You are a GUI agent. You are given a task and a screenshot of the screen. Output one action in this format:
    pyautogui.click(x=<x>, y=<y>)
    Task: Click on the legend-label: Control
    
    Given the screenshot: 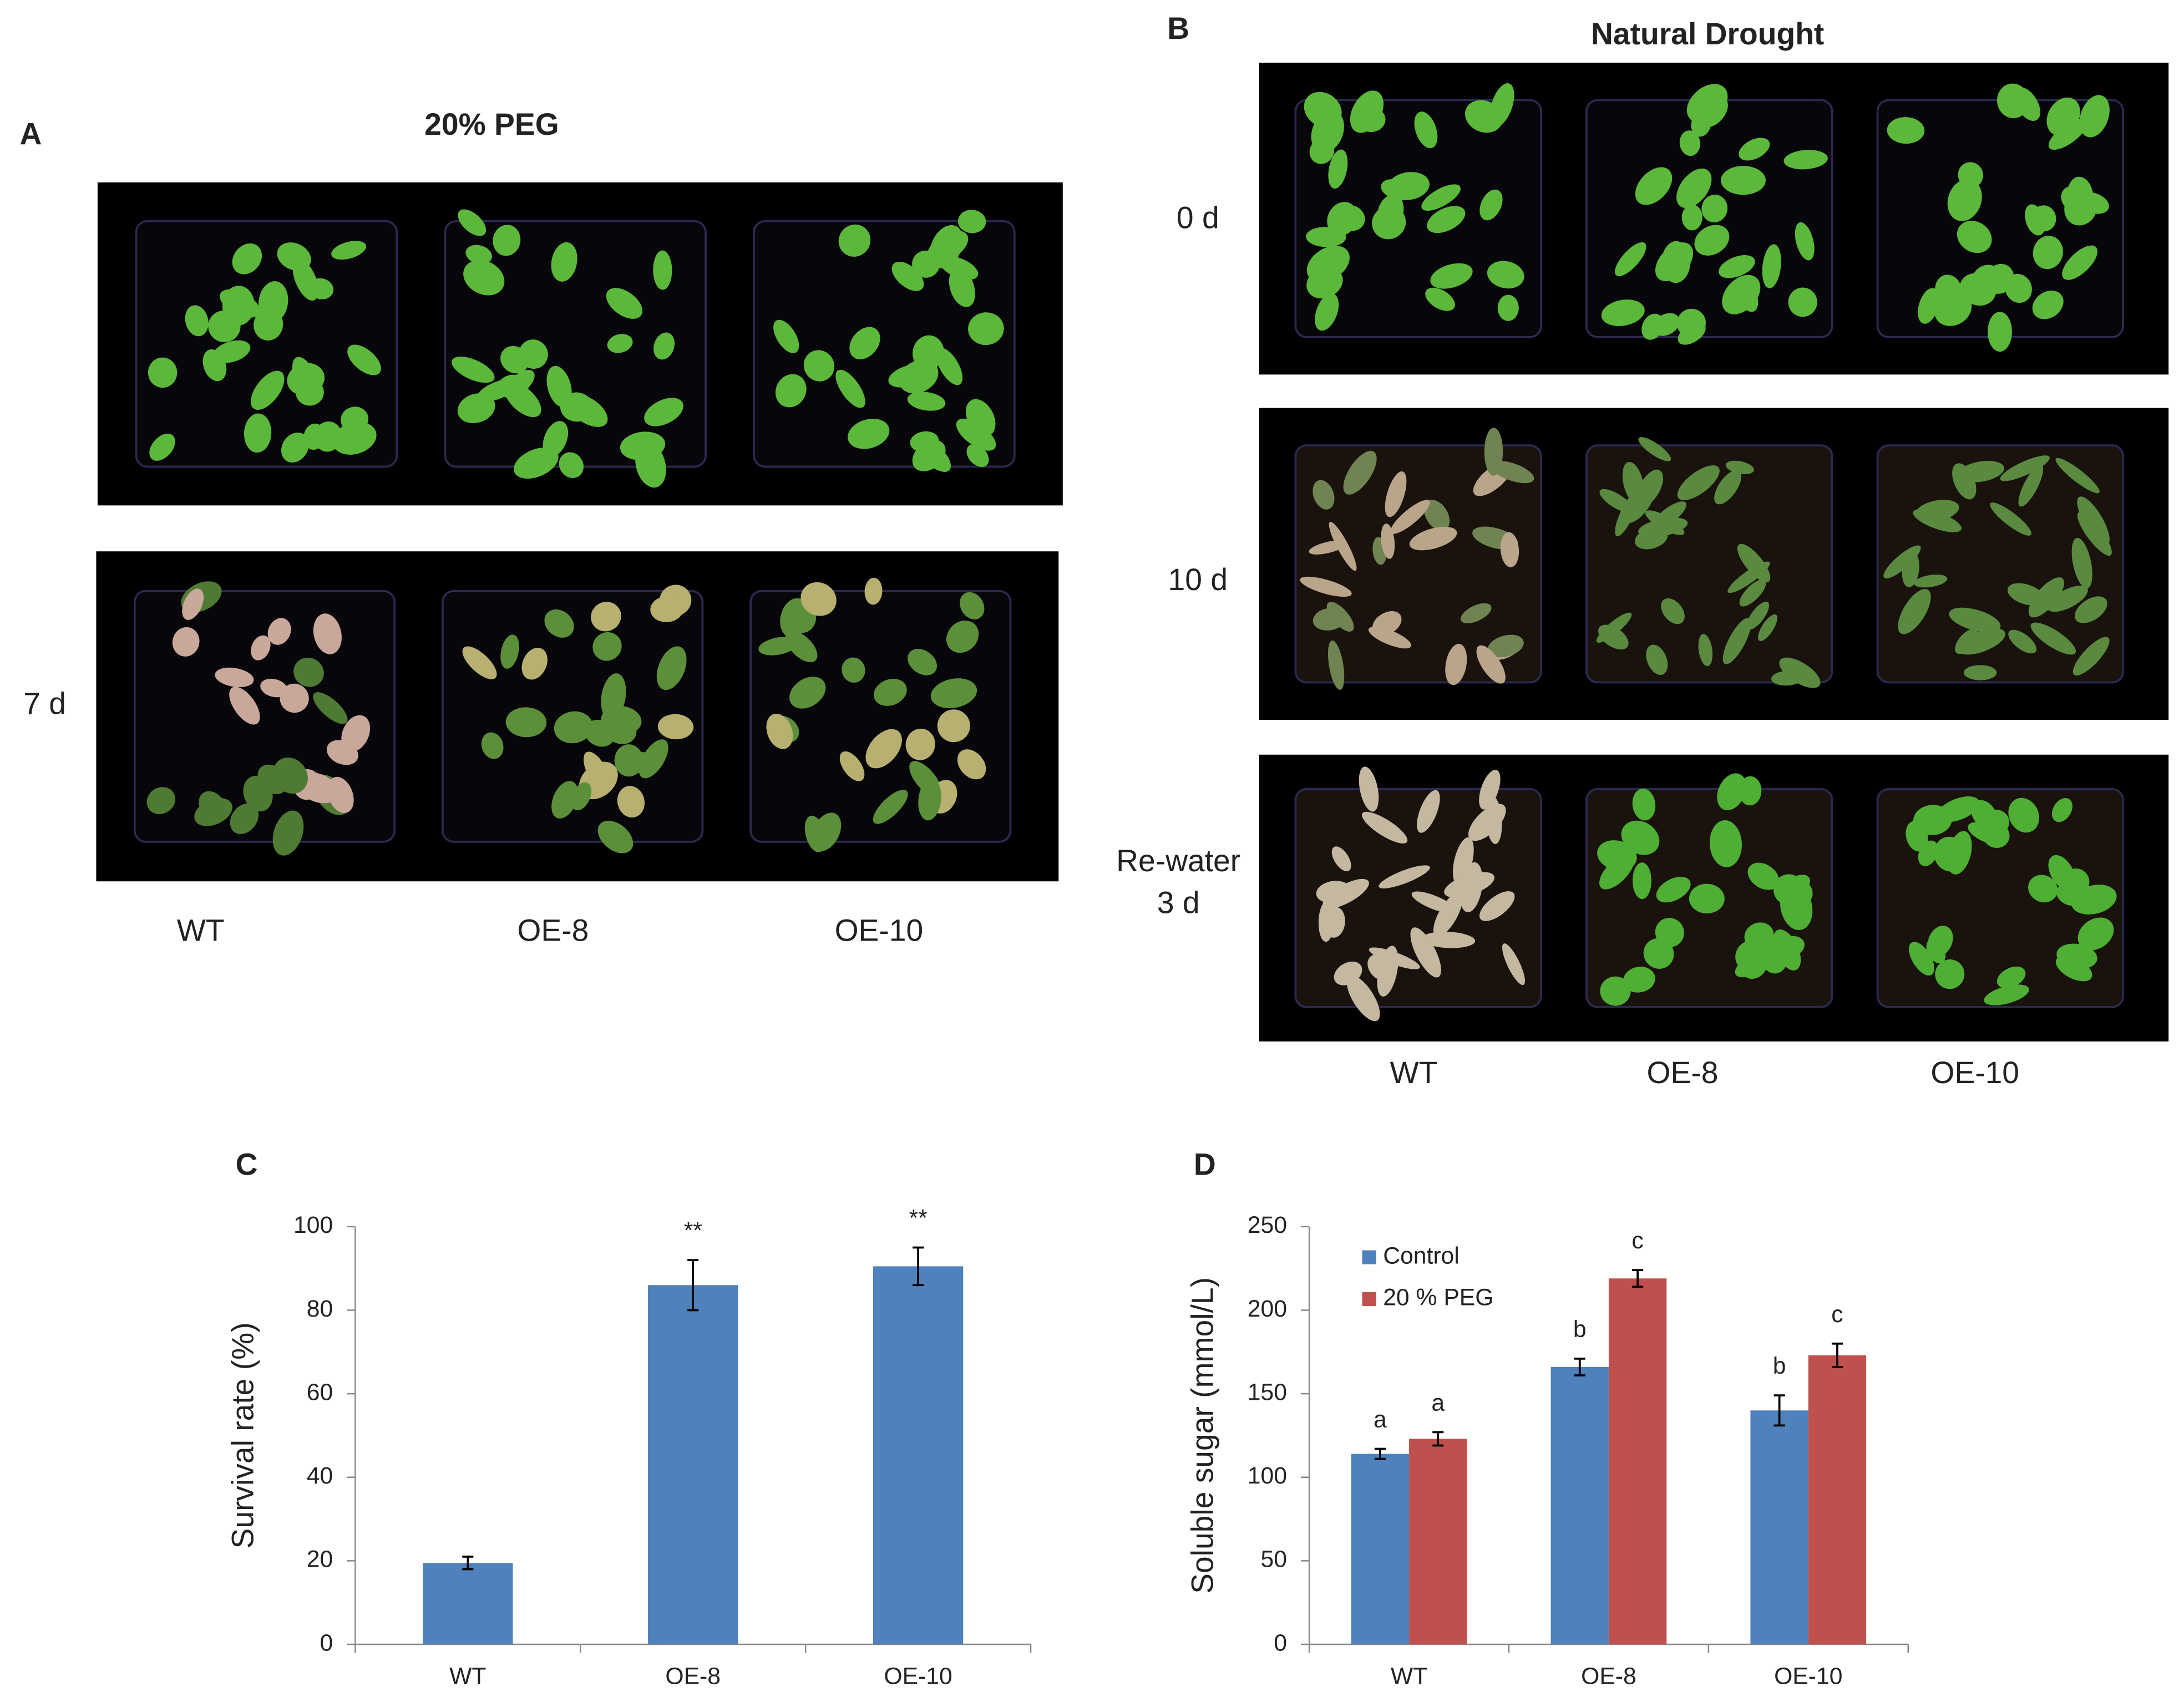 What is the action you would take?
    pyautogui.click(x=1421, y=1255)
    